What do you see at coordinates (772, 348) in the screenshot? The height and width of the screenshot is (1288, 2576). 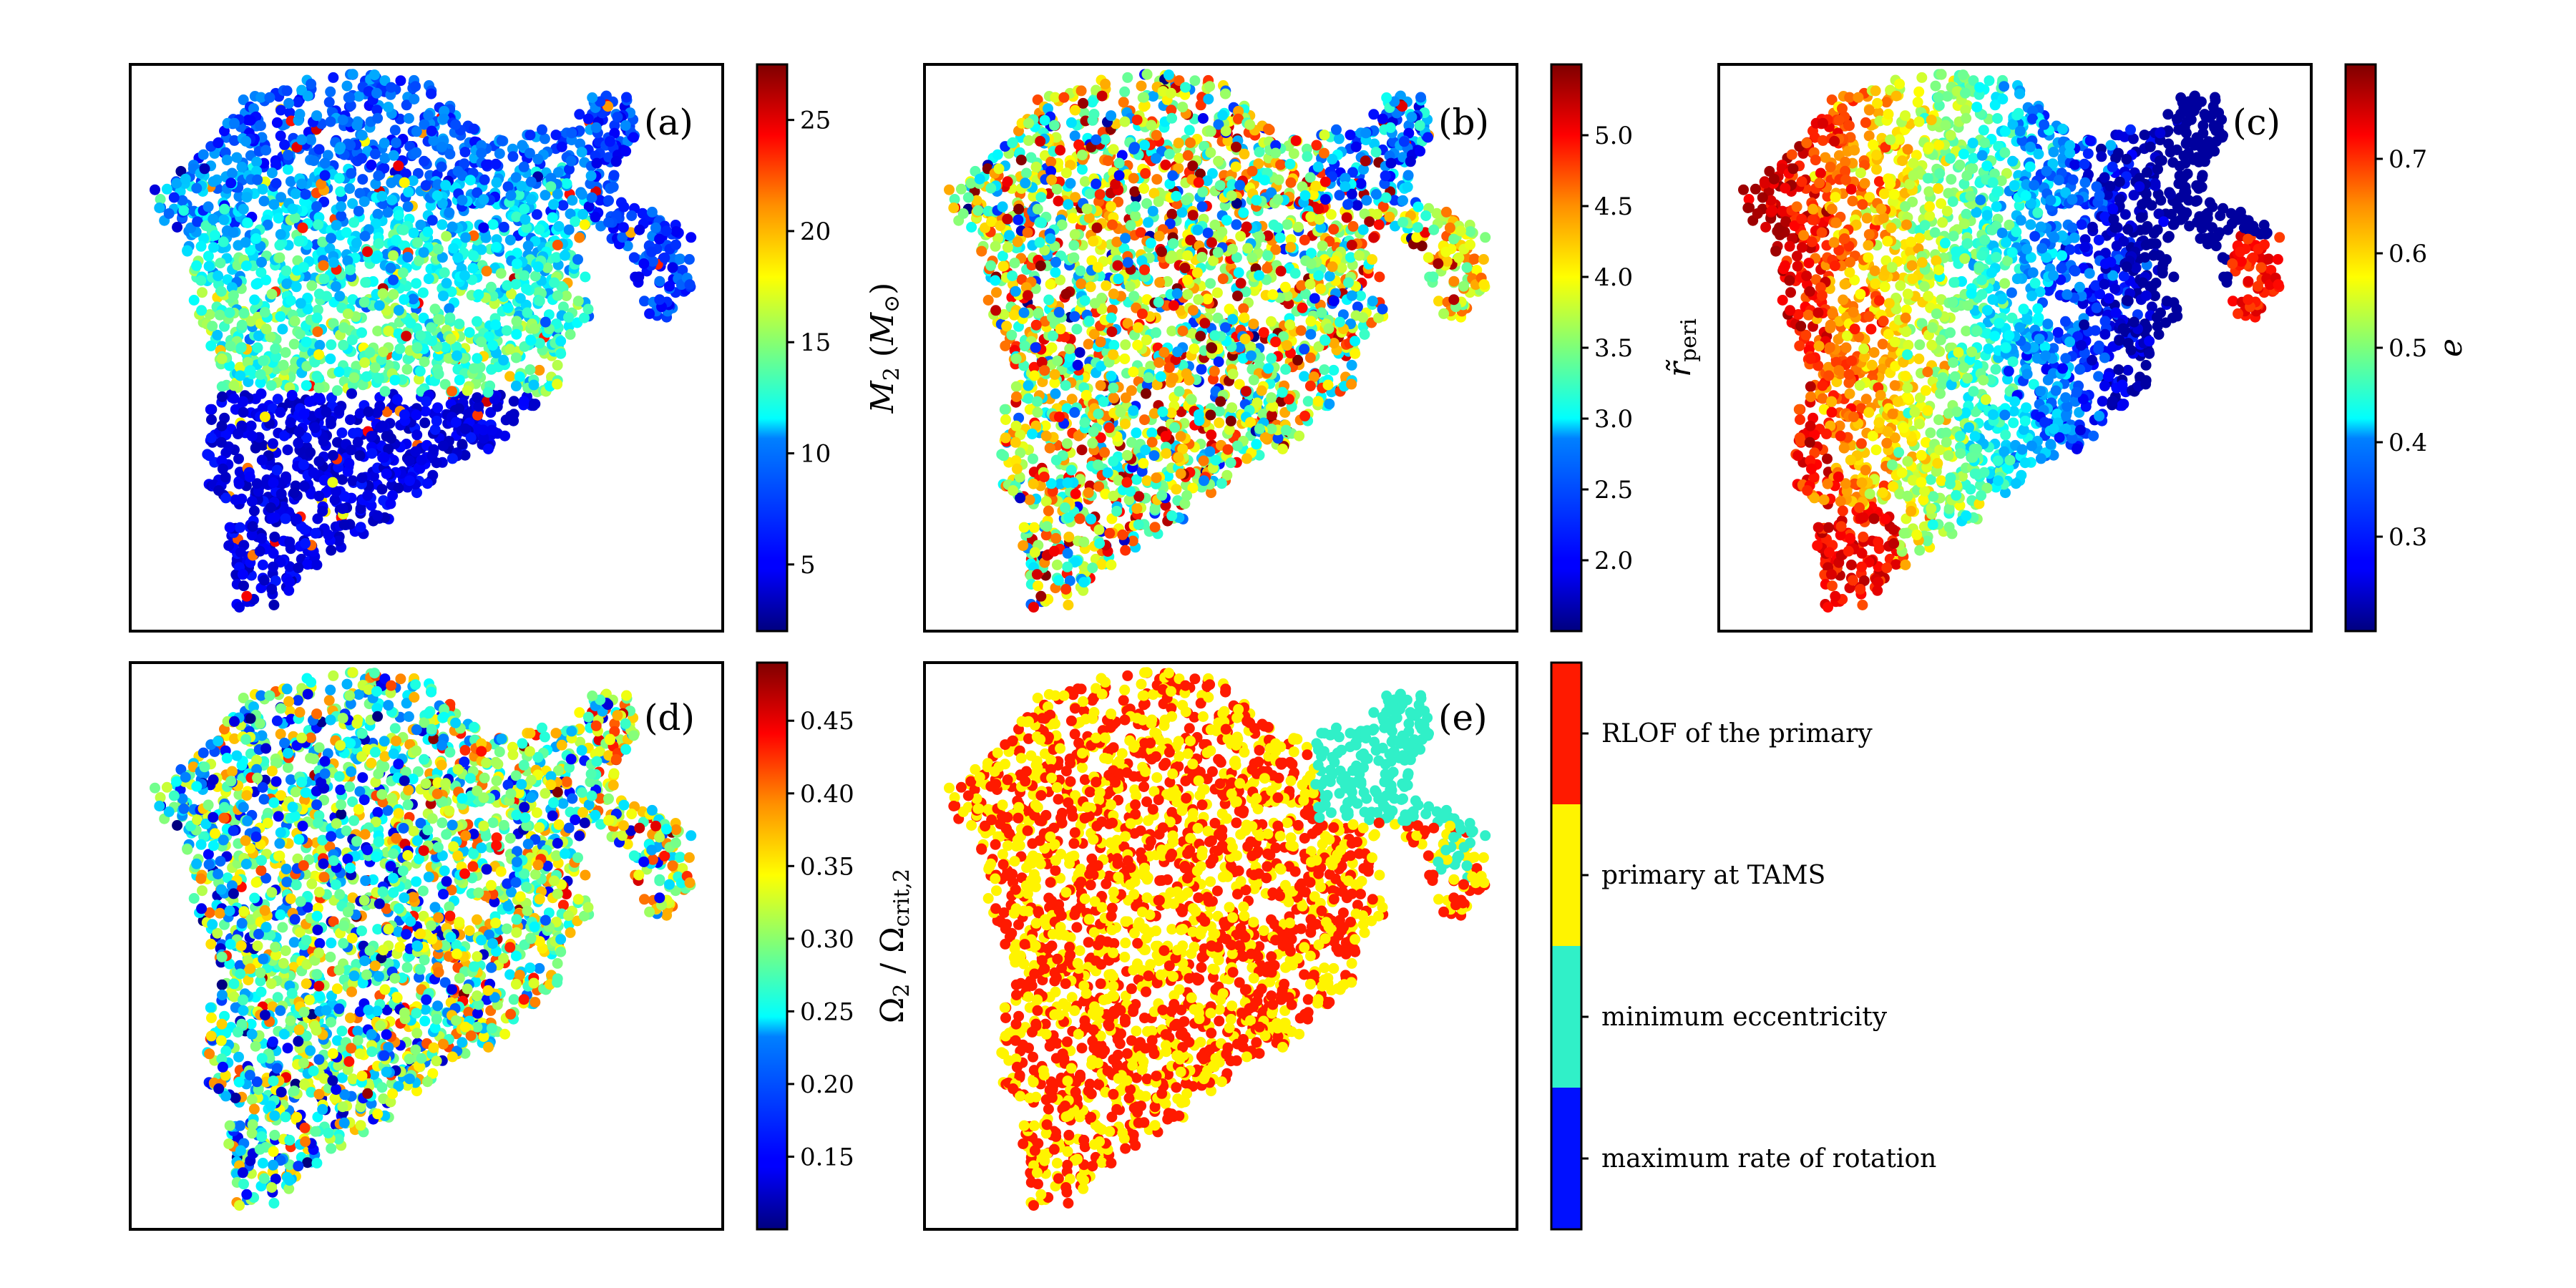 I see `colorbar-gradient` at bounding box center [772, 348].